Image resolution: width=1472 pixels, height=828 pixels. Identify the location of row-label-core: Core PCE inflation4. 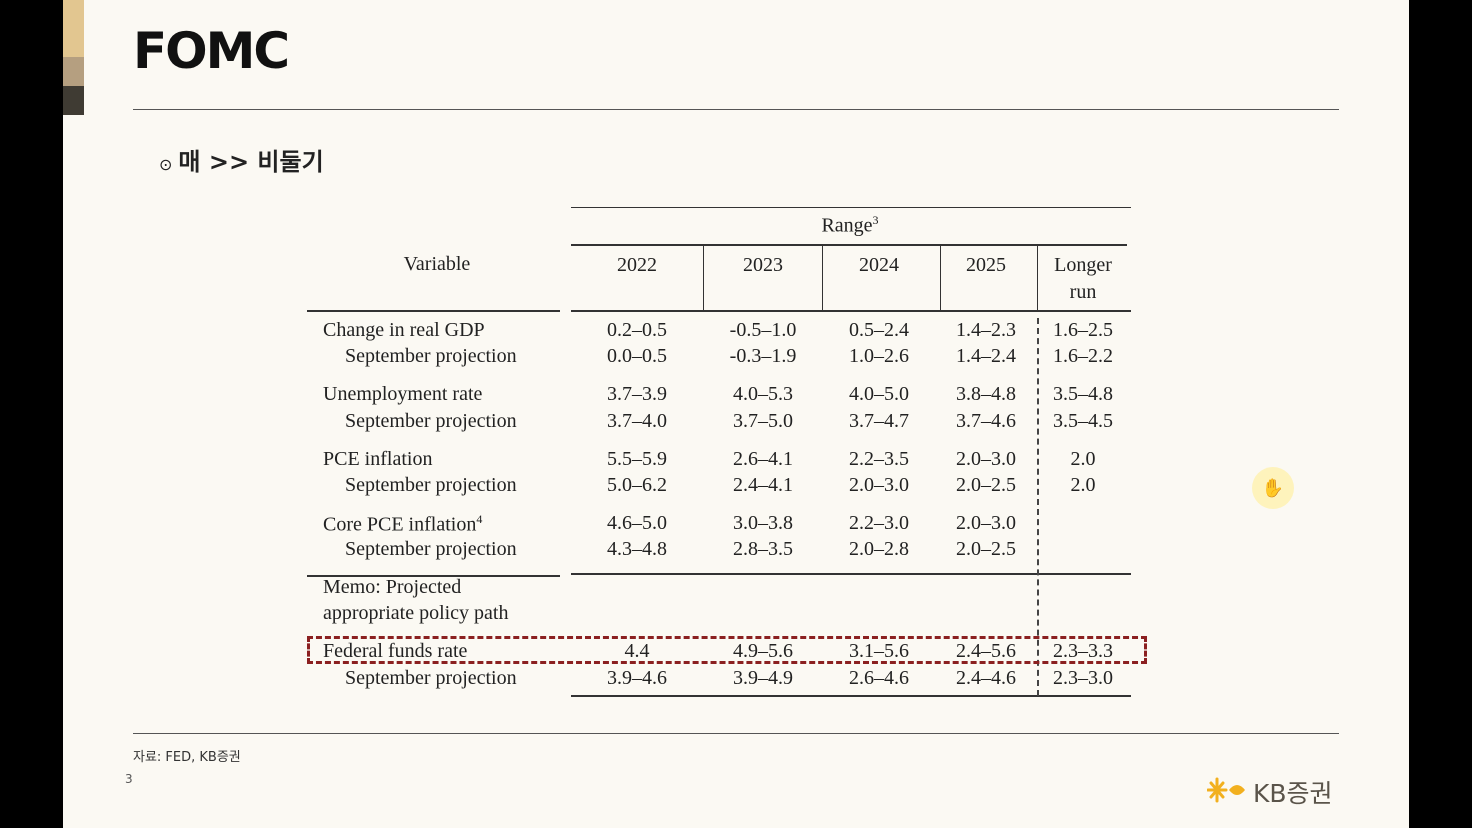
(402, 524).